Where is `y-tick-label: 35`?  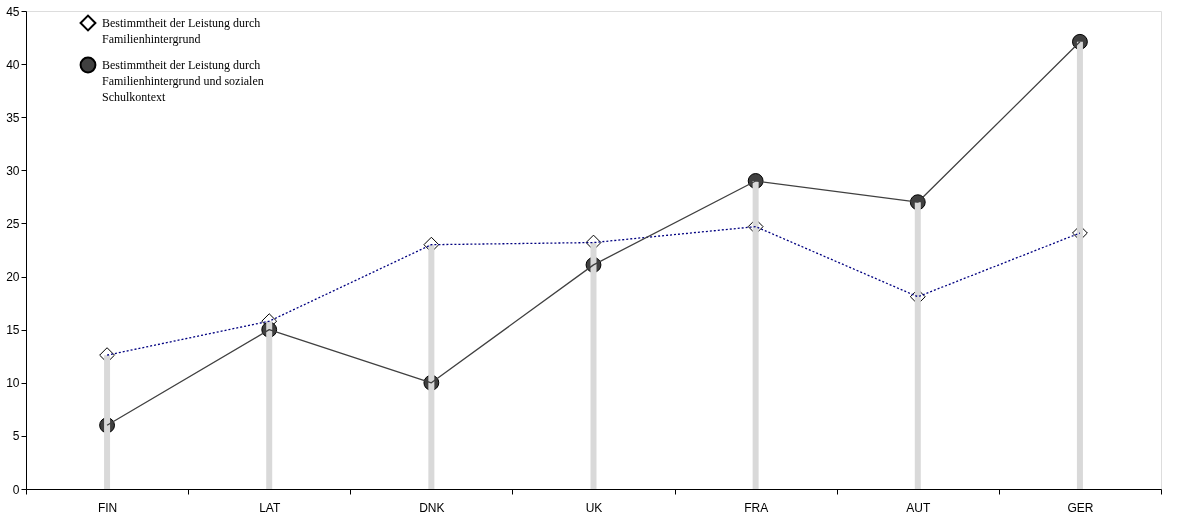 y-tick-label: 35 is located at coordinates (13, 117).